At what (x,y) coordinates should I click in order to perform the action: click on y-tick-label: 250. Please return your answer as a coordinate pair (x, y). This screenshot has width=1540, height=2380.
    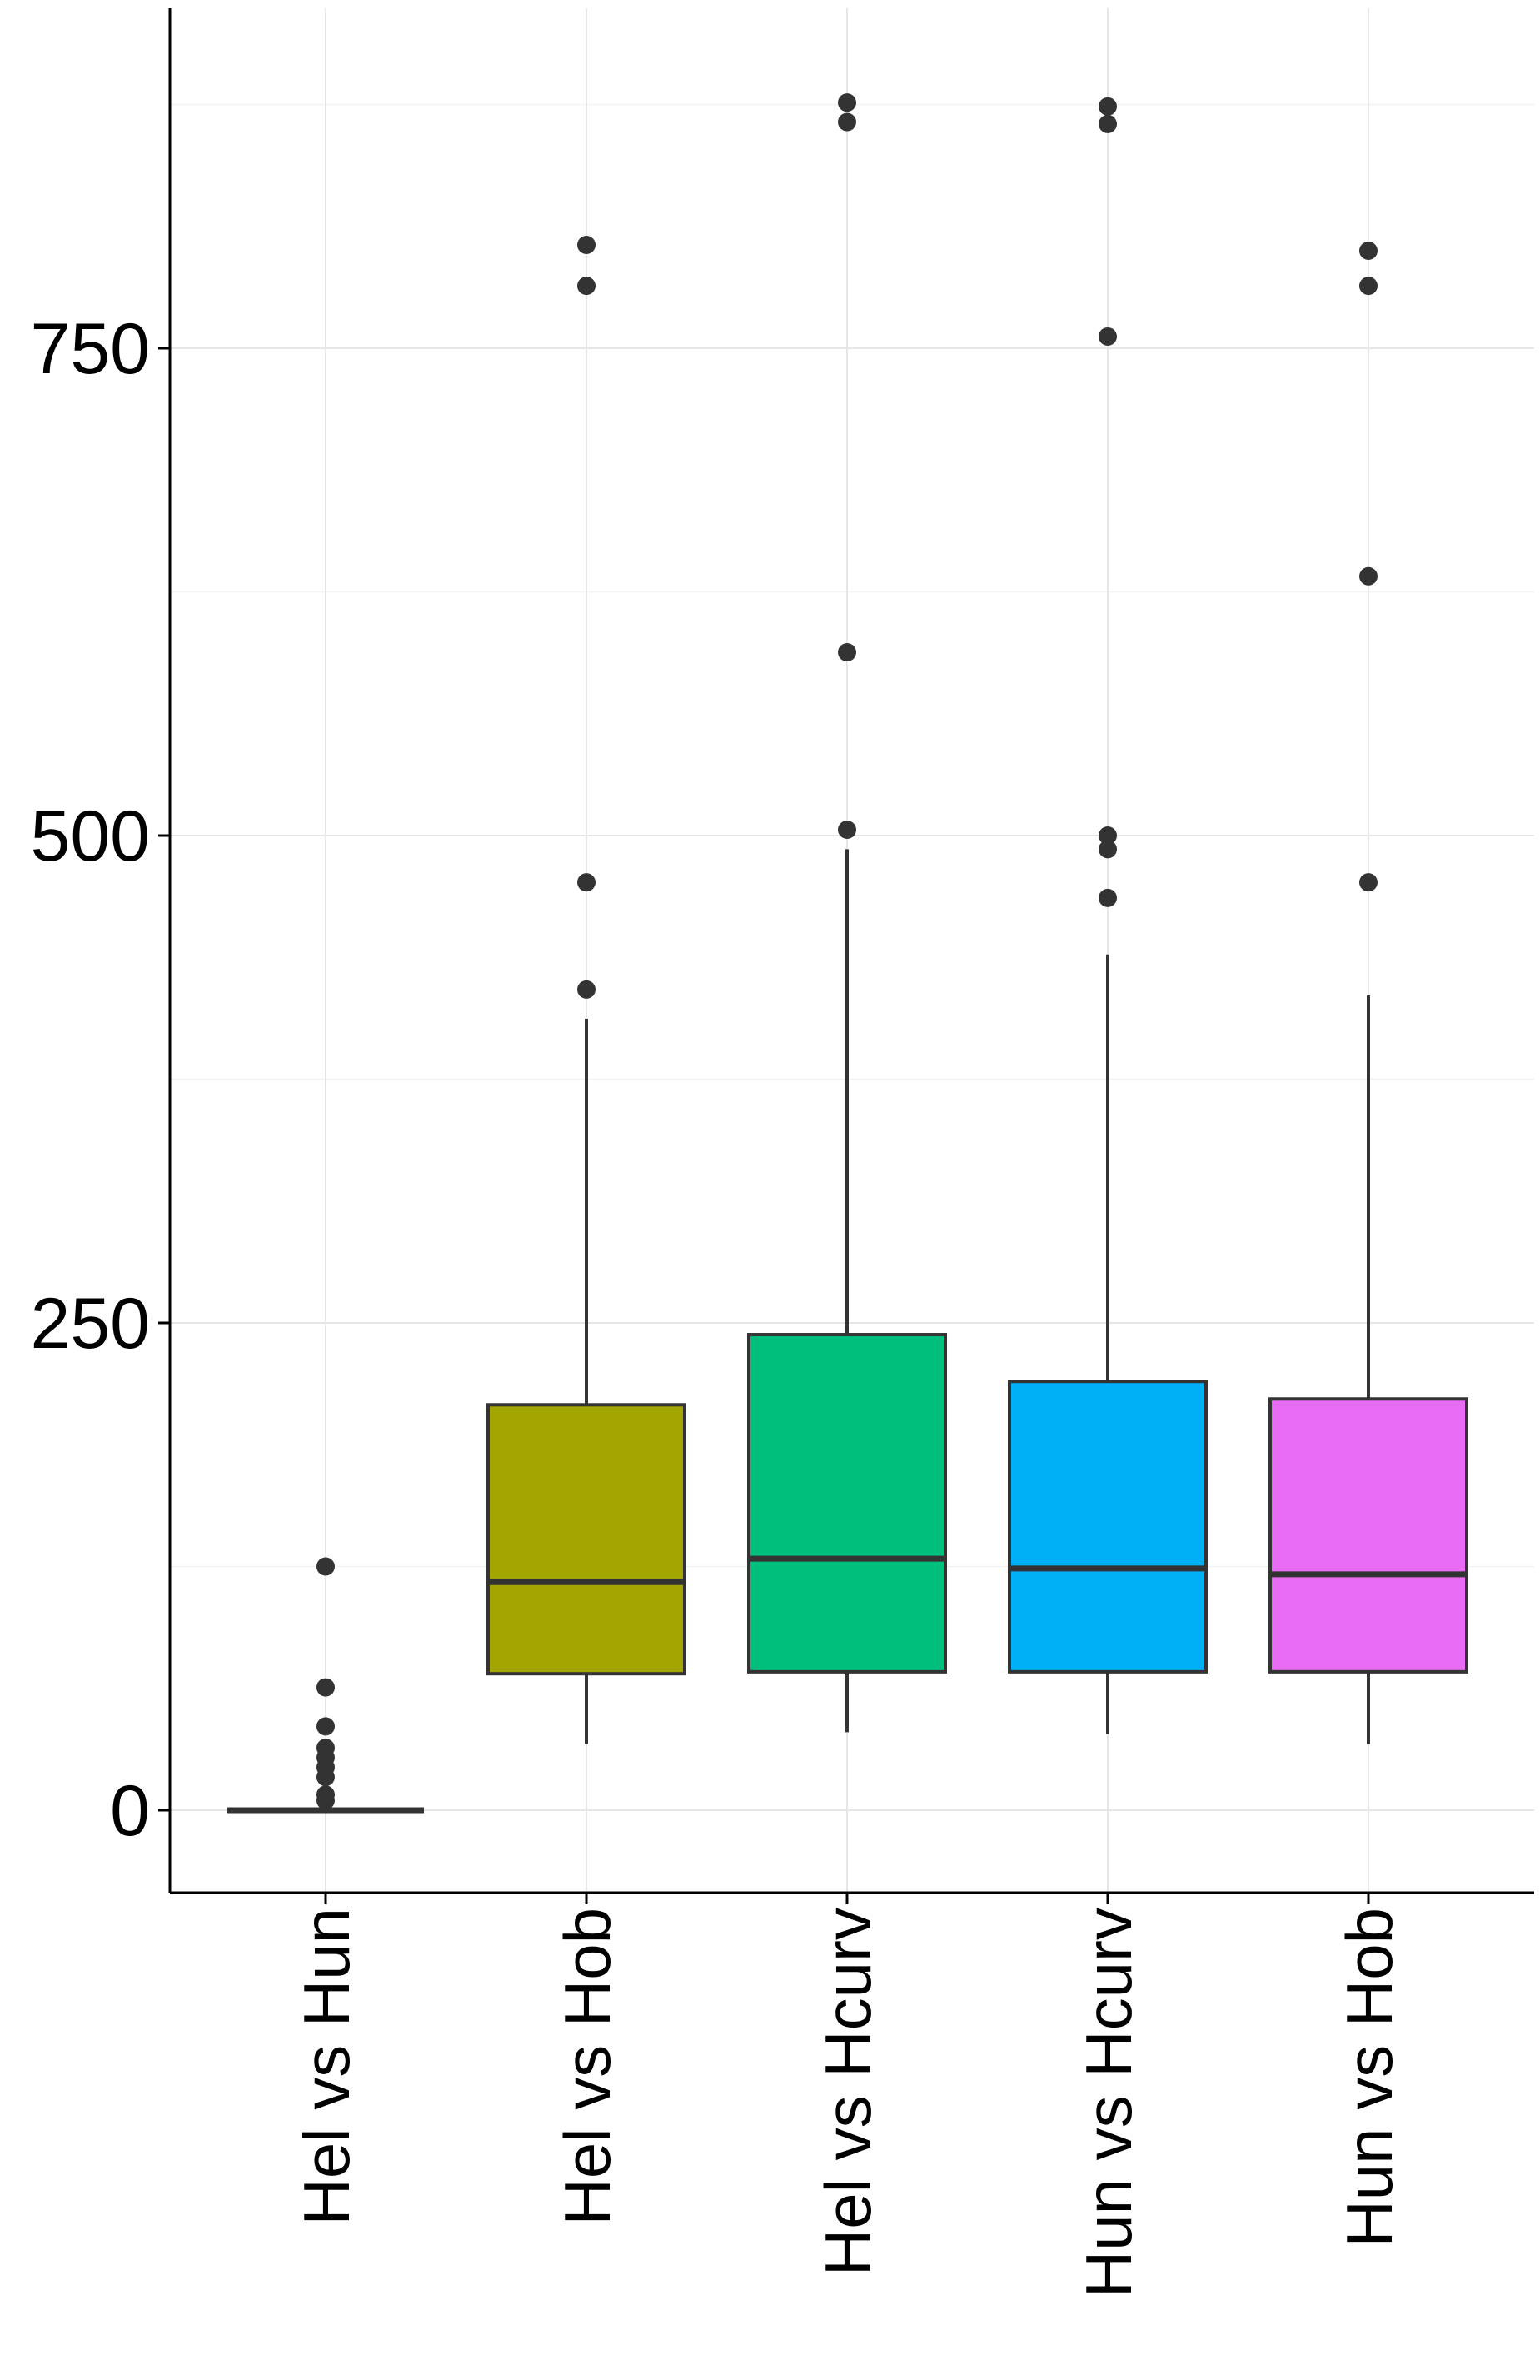
    Looking at the image, I should click on (91, 1324).